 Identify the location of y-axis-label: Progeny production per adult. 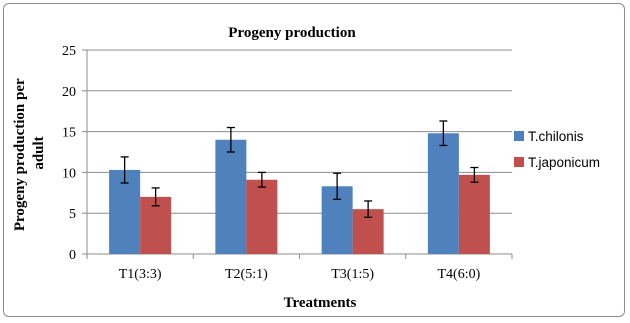
(29, 153).